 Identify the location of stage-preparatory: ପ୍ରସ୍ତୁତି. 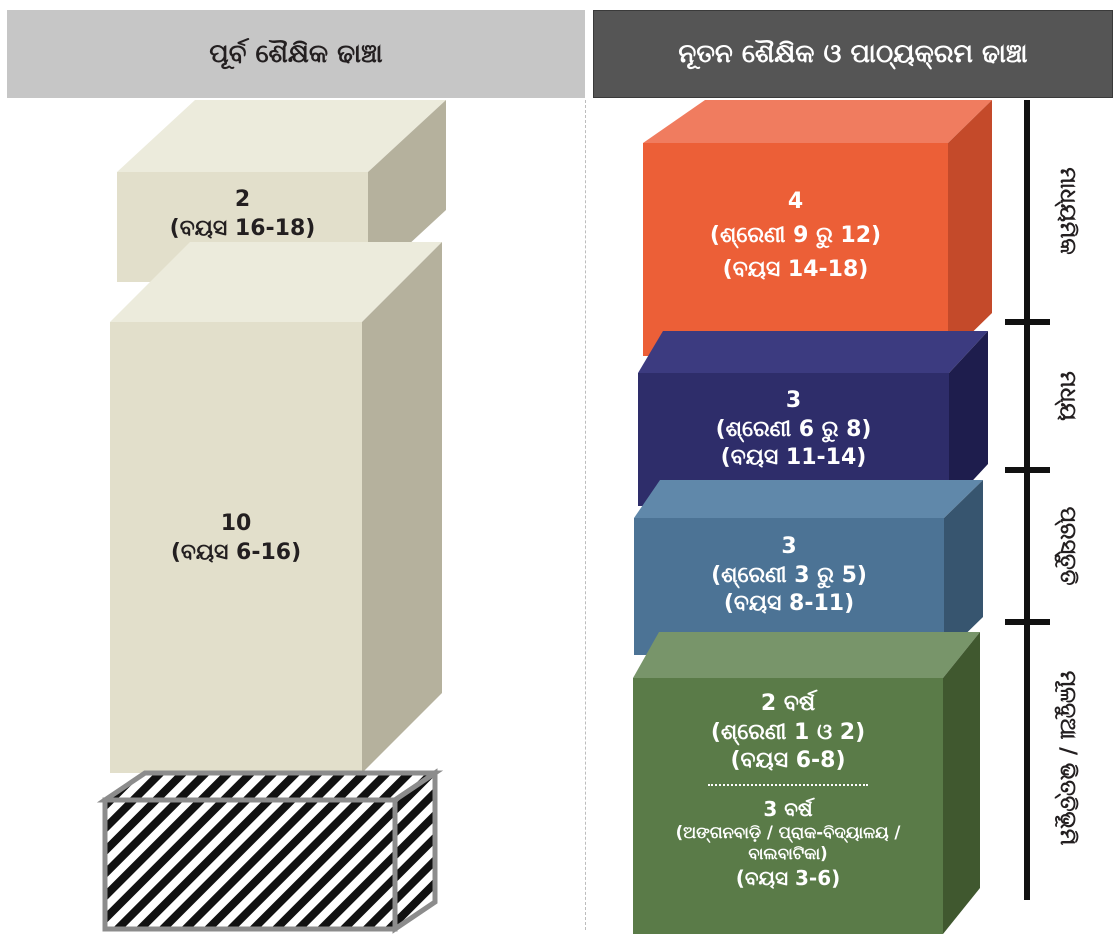
(1067, 546).